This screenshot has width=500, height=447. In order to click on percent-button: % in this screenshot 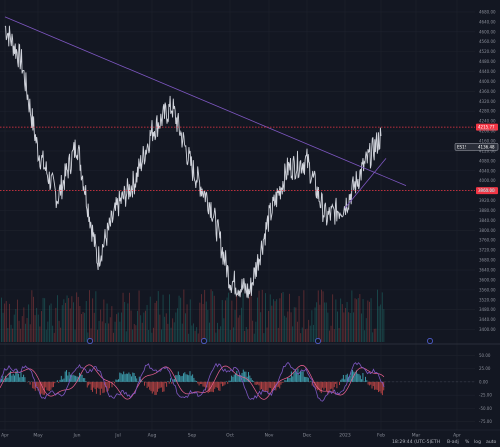, I will do `click(467, 442)`.